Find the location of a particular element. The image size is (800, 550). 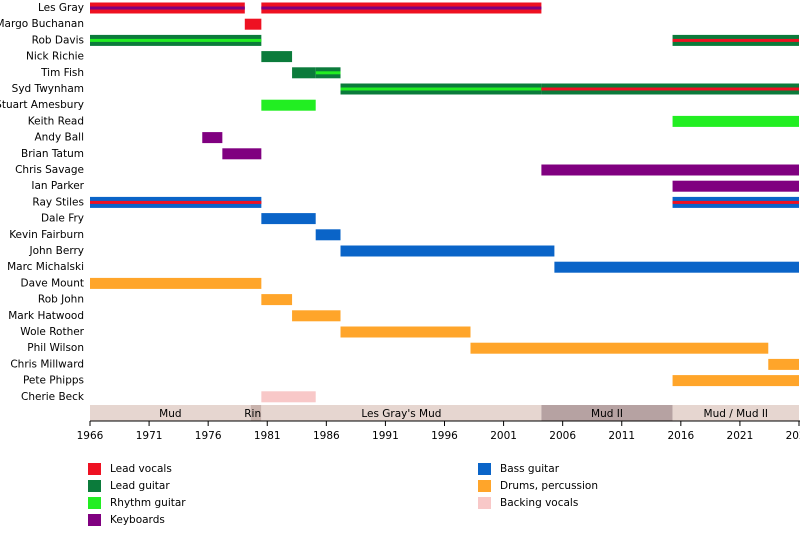

era-label: Mud is located at coordinates (170, 414).